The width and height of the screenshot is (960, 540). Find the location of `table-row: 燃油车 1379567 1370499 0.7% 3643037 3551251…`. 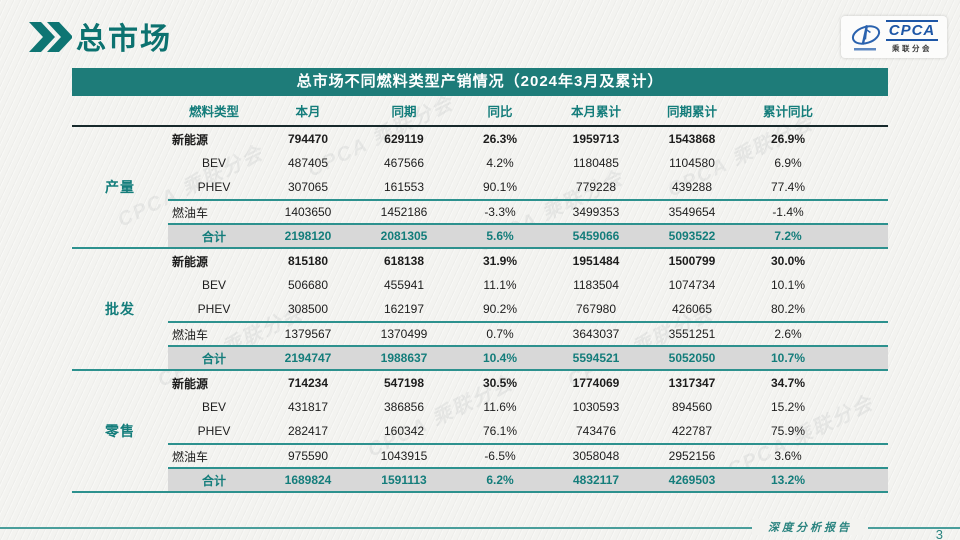

table-row: 燃油车 1379567 1370499 0.7% 3643037 3551251… is located at coordinates (528, 333).